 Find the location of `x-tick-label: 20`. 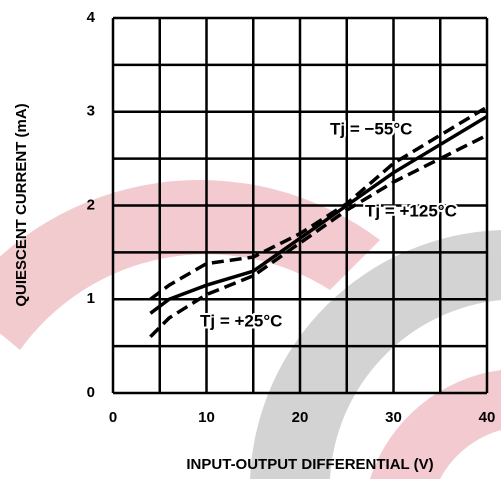

x-tick-label: 20 is located at coordinates (300, 417).